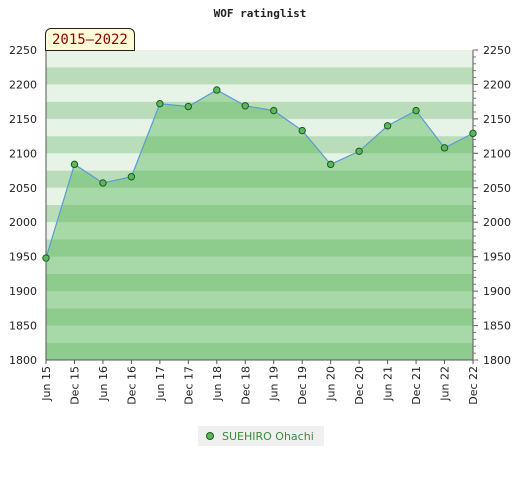 Image resolution: width=520 pixels, height=480 pixels. I want to click on x-tick-label: Dec 17, so click(188, 385).